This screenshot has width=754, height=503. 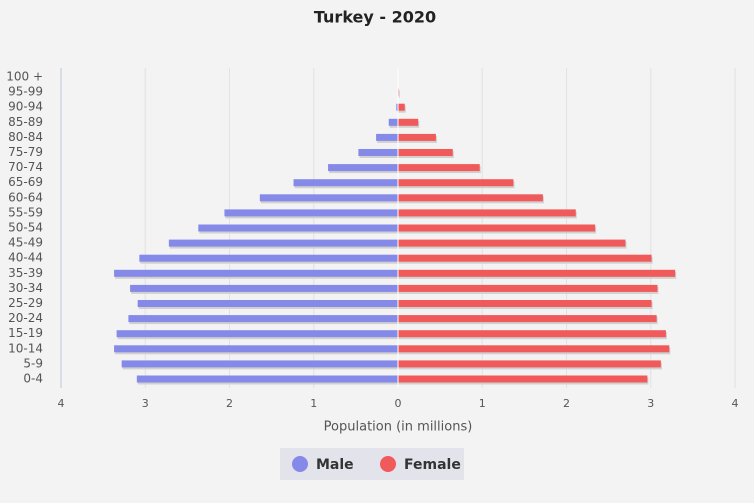 What do you see at coordinates (25, 167) in the screenshot?
I see `y-tick-label: 70-74` at bounding box center [25, 167].